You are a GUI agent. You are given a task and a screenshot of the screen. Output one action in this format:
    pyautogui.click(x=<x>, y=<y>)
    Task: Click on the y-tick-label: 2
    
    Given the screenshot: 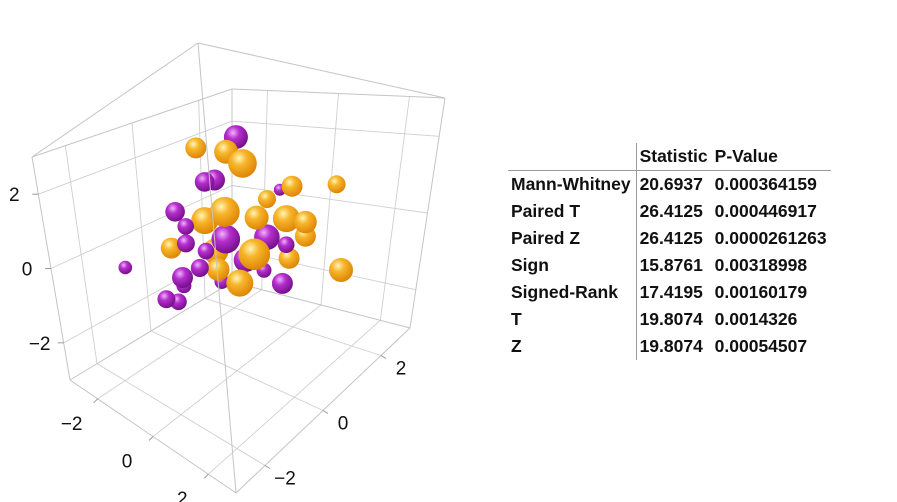 What is the action you would take?
    pyautogui.click(x=401, y=369)
    